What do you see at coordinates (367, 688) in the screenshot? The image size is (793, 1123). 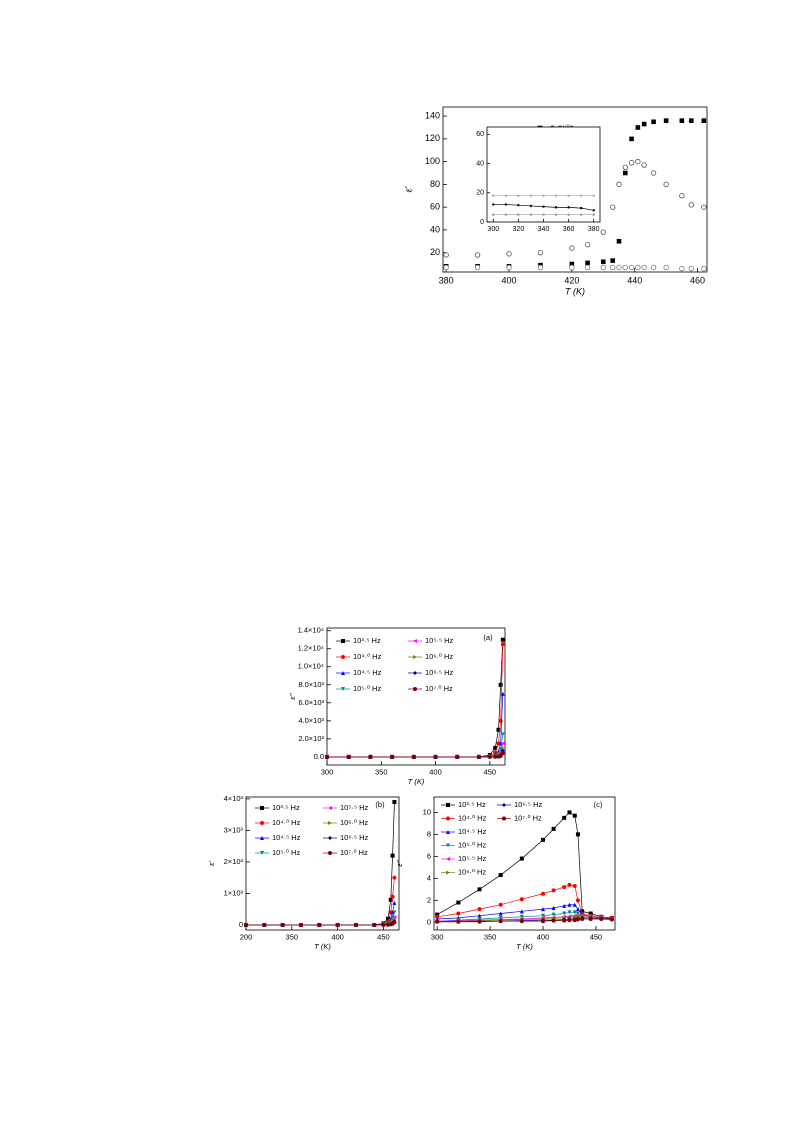 I see `legend-label: 10⁵·⁰ Hz` at bounding box center [367, 688].